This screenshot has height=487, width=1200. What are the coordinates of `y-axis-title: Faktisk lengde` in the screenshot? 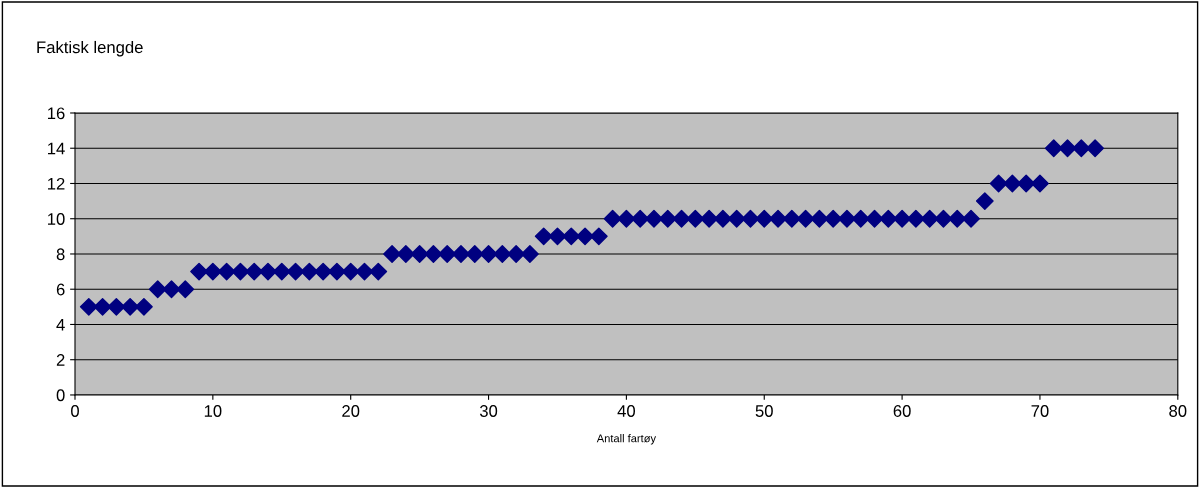 It's located at (90, 48).